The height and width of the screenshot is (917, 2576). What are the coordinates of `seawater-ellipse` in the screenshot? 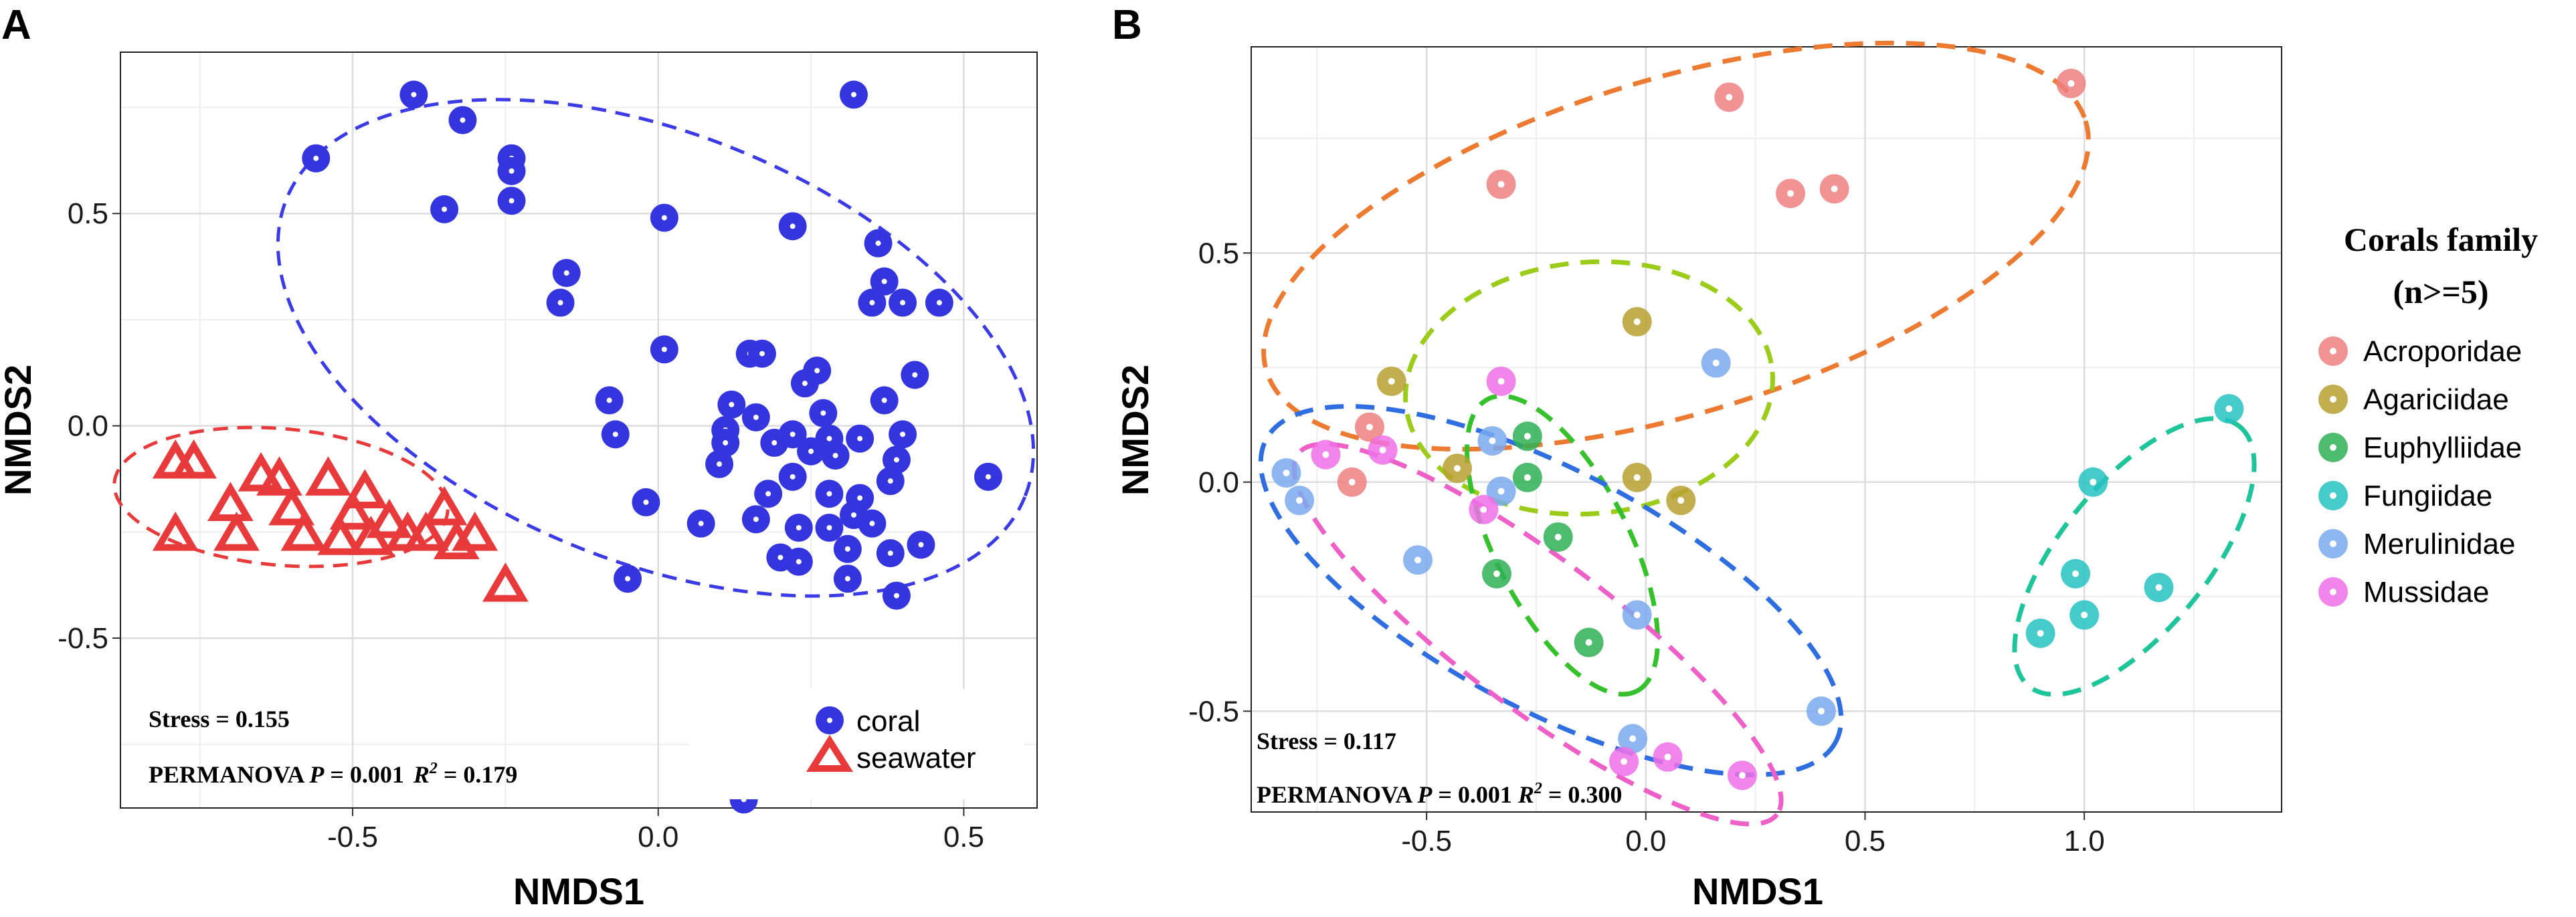 It's located at (281, 497).